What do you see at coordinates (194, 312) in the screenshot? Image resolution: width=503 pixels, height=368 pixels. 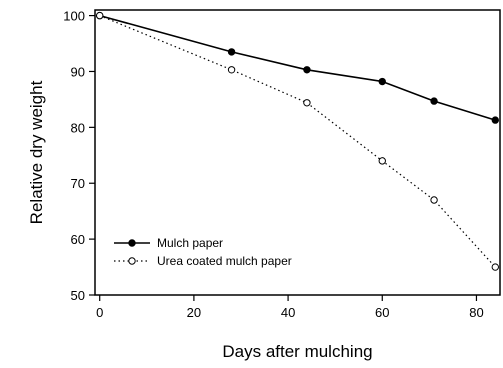 I see `x-tick-label: 20` at bounding box center [194, 312].